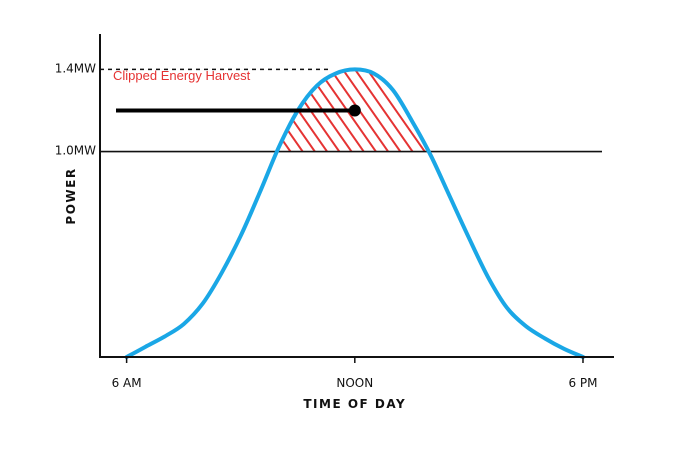 The height and width of the screenshot is (458, 700). Describe the element at coordinates (75, 68) in the screenshot. I see `y-tick-label-1-4mw: 1.4MW` at that location.